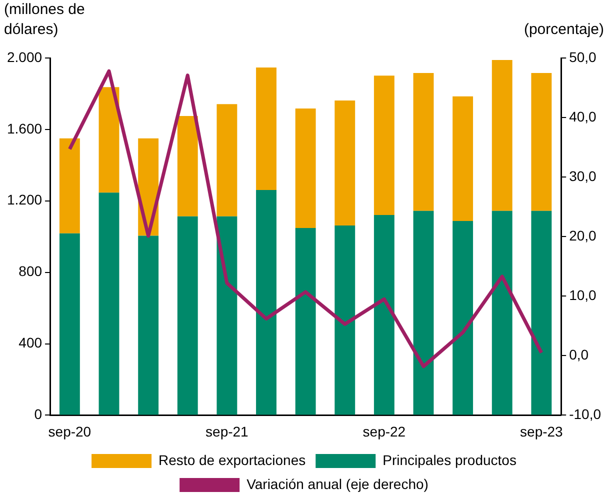  What do you see at coordinates (564, 29) in the screenshot?
I see `y2-axis-title: (porcentaje)` at bounding box center [564, 29].